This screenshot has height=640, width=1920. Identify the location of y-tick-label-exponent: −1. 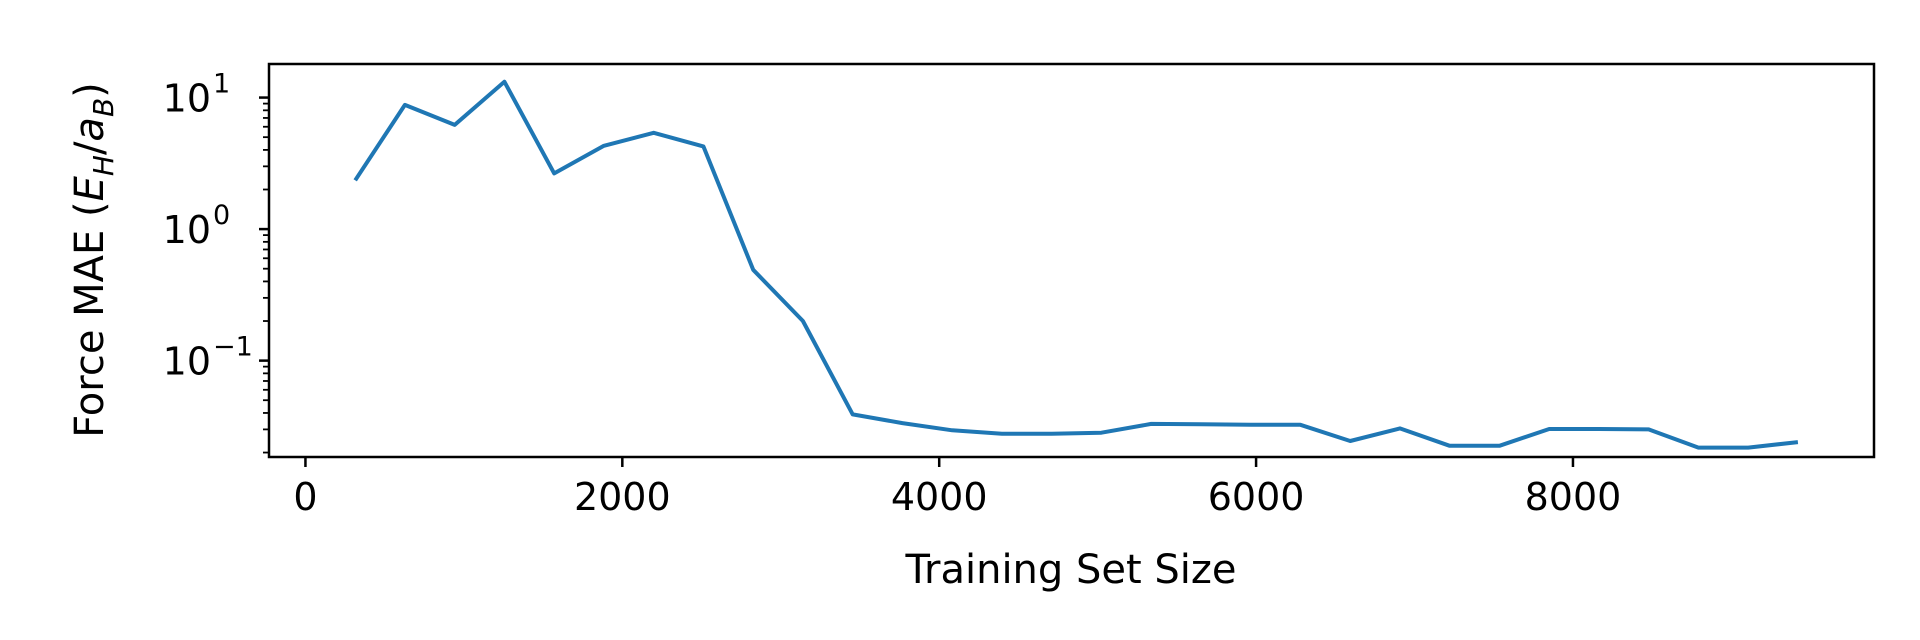
(233, 347).